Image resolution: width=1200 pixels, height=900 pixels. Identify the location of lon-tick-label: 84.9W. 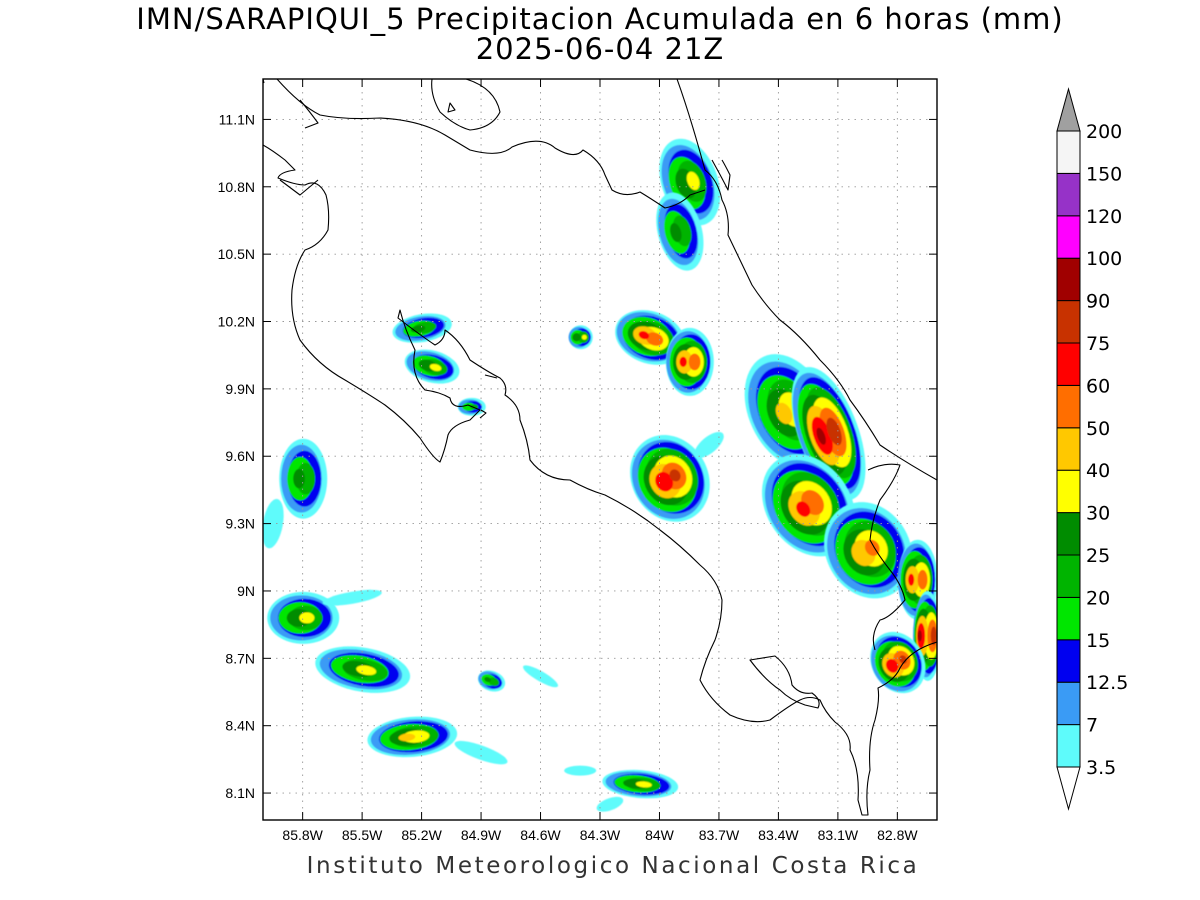
(481, 835).